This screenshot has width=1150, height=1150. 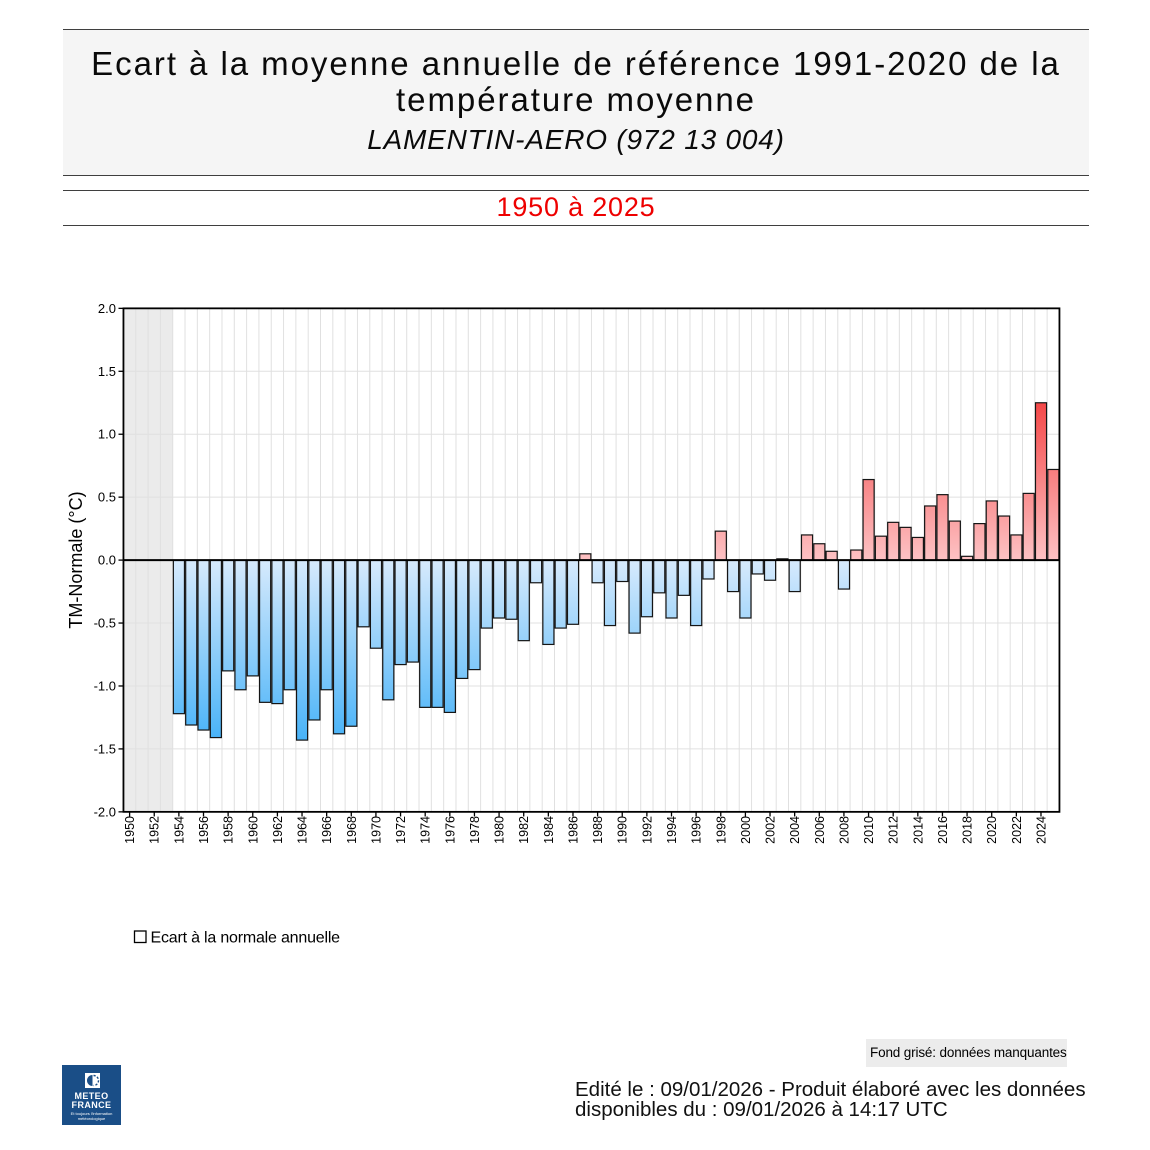 I want to click on svg-text: 1982, so click(x=524, y=830).